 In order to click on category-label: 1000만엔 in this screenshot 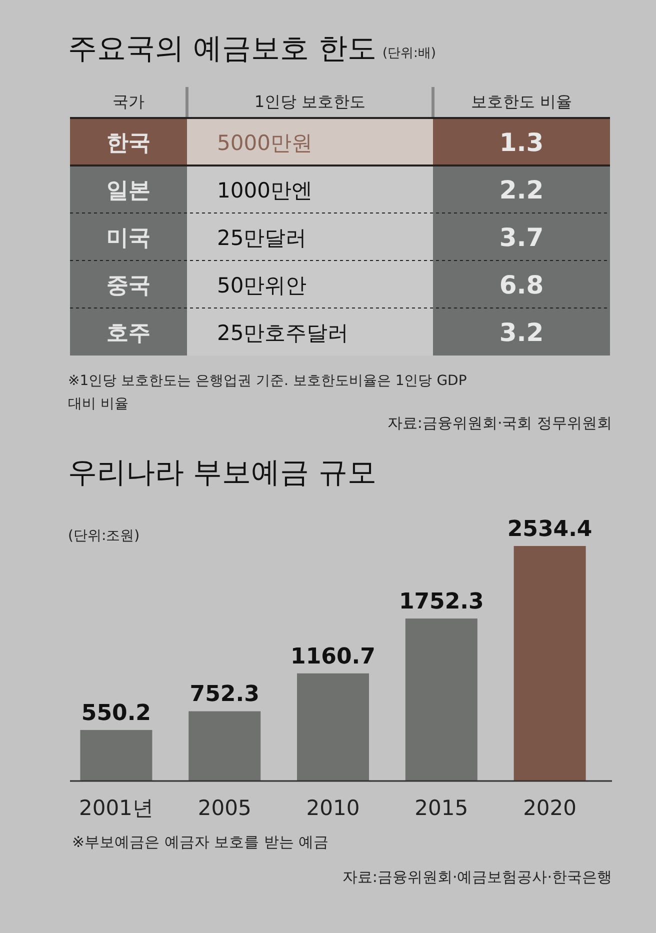, I will do `click(264, 190)`.